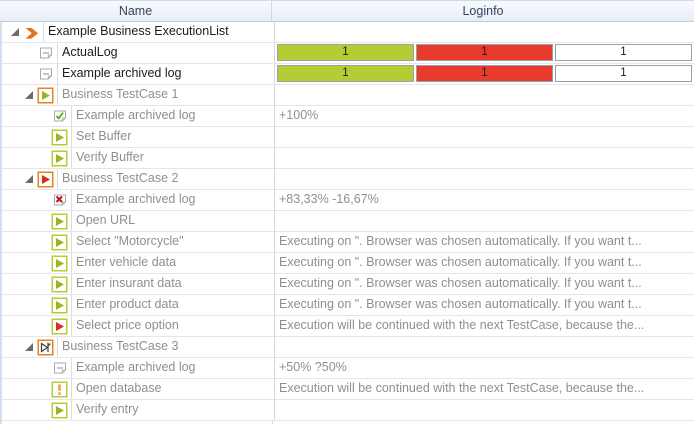  I want to click on tree-row: ActualLog 1 1 1, so click(348, 53).